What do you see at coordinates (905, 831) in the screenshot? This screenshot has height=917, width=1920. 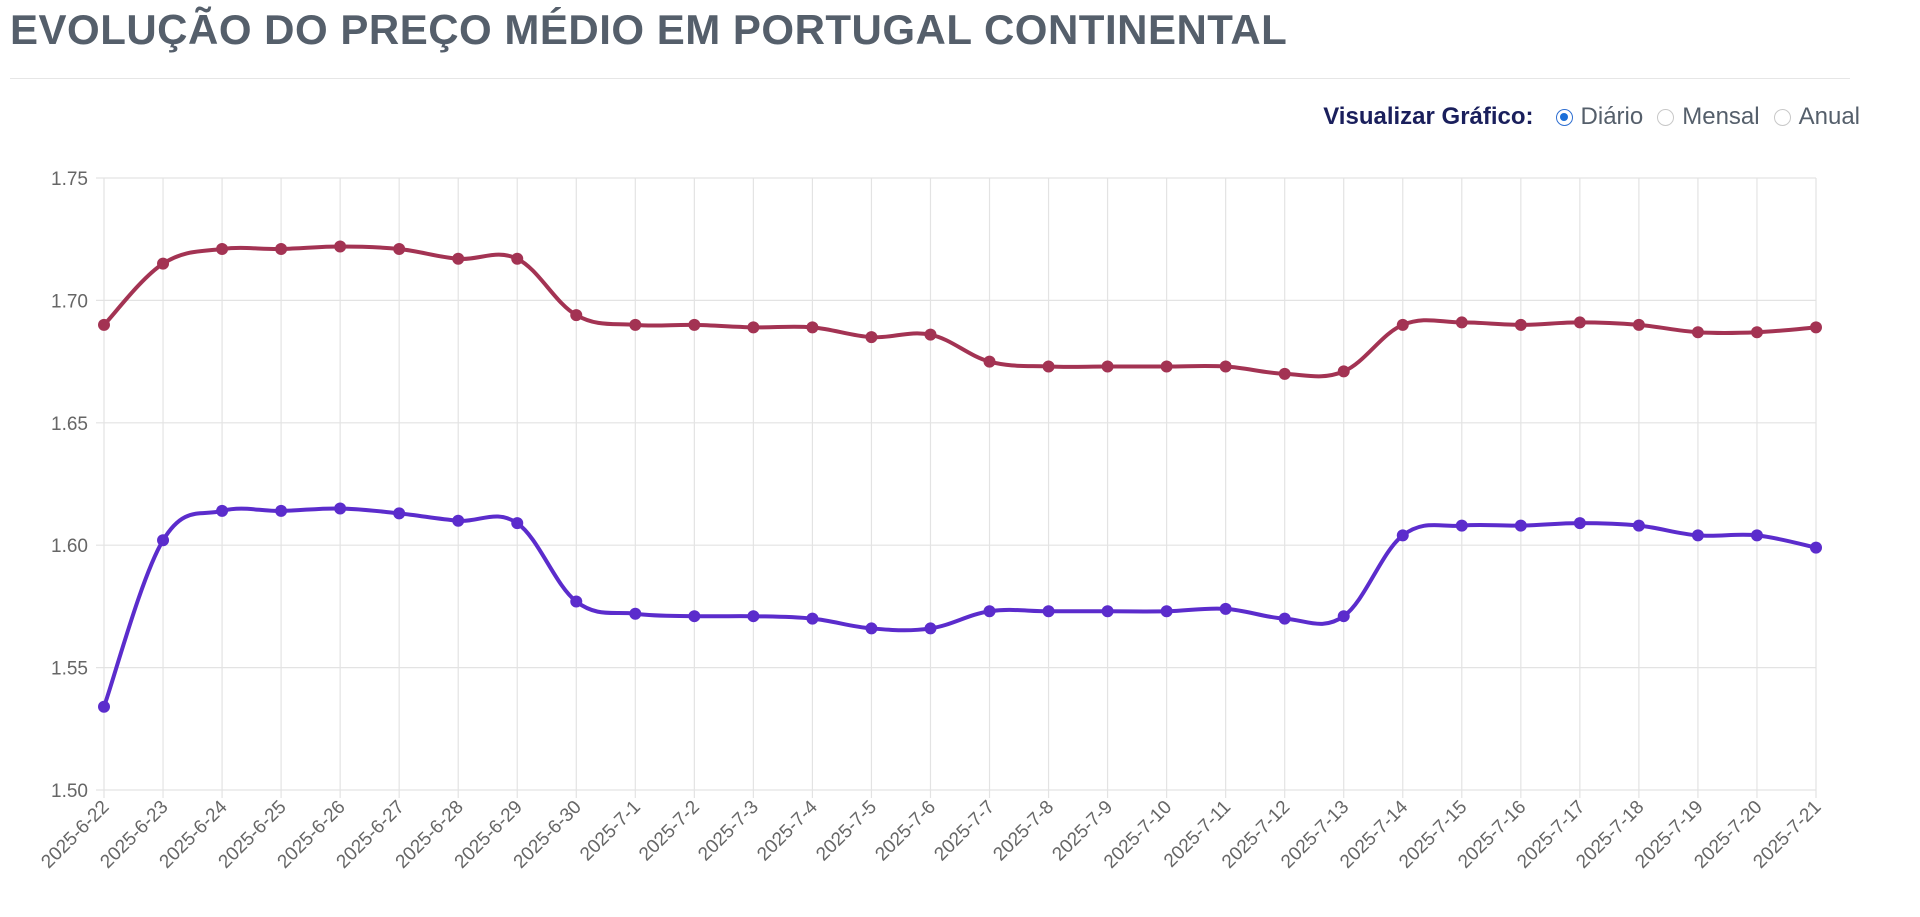 I see `x-tick-label: 2025-7-6` at bounding box center [905, 831].